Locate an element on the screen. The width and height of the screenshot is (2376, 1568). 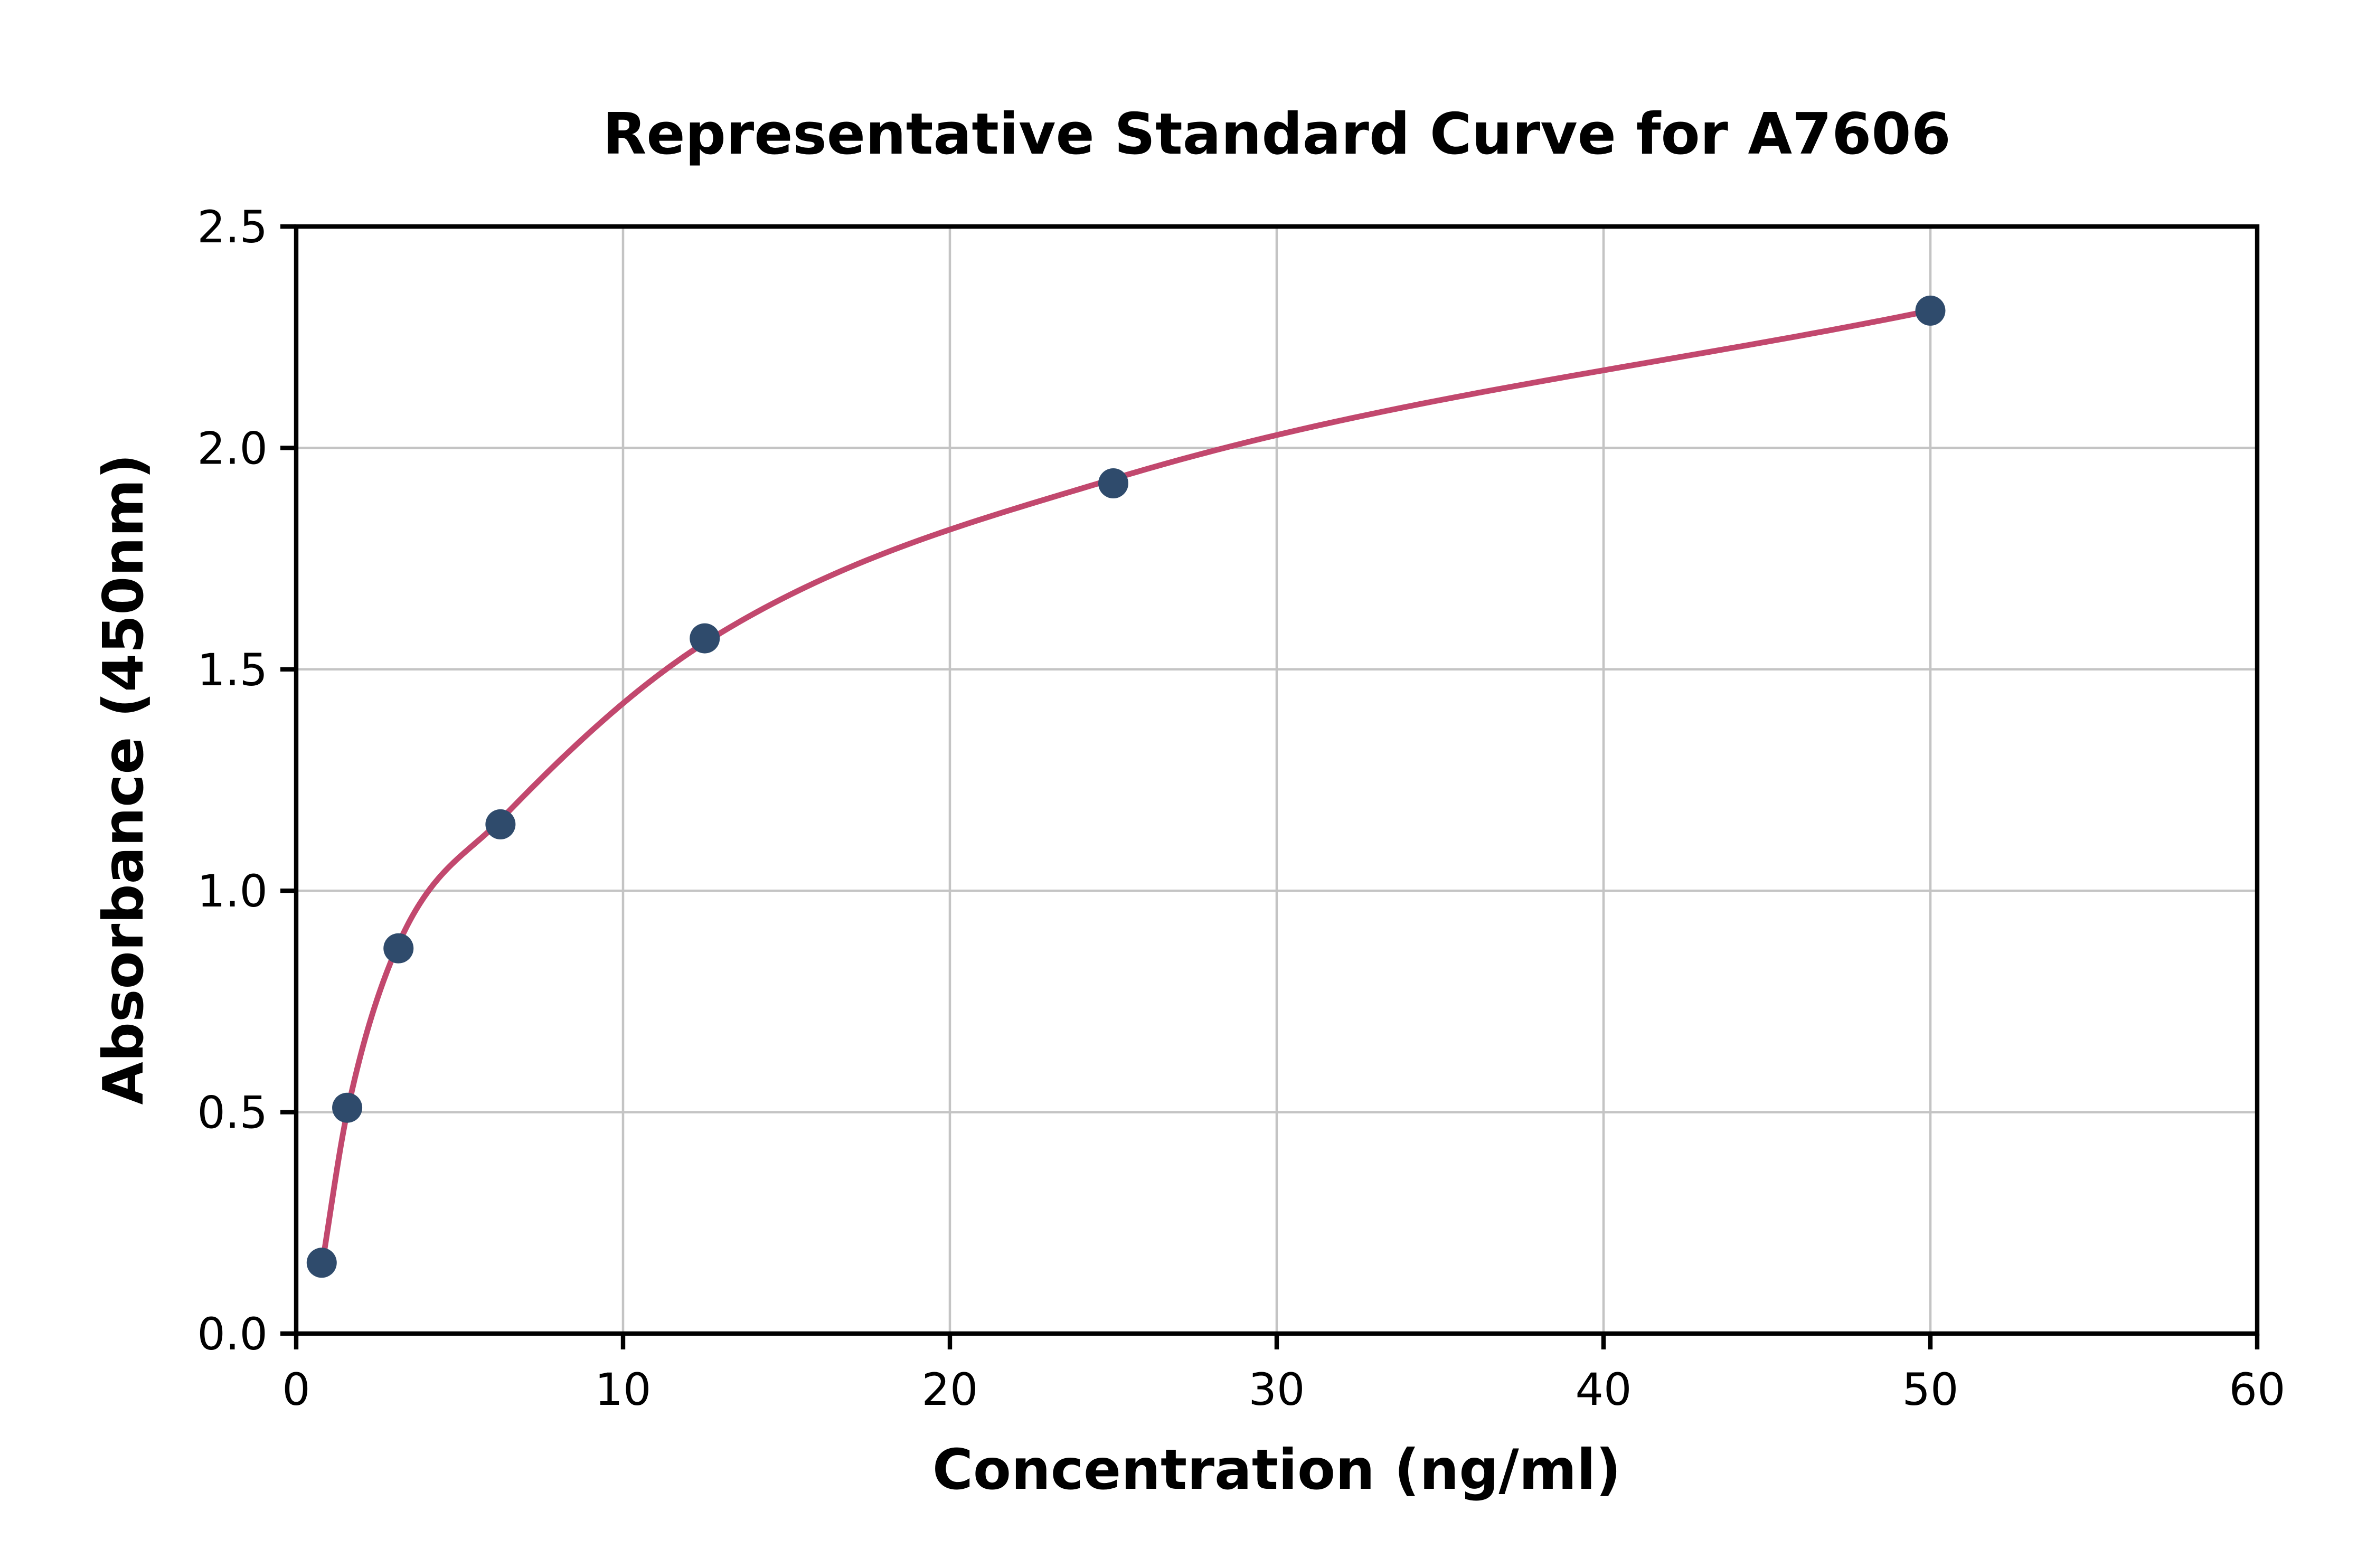
x-tick-label: 40 is located at coordinates (1604, 1389).